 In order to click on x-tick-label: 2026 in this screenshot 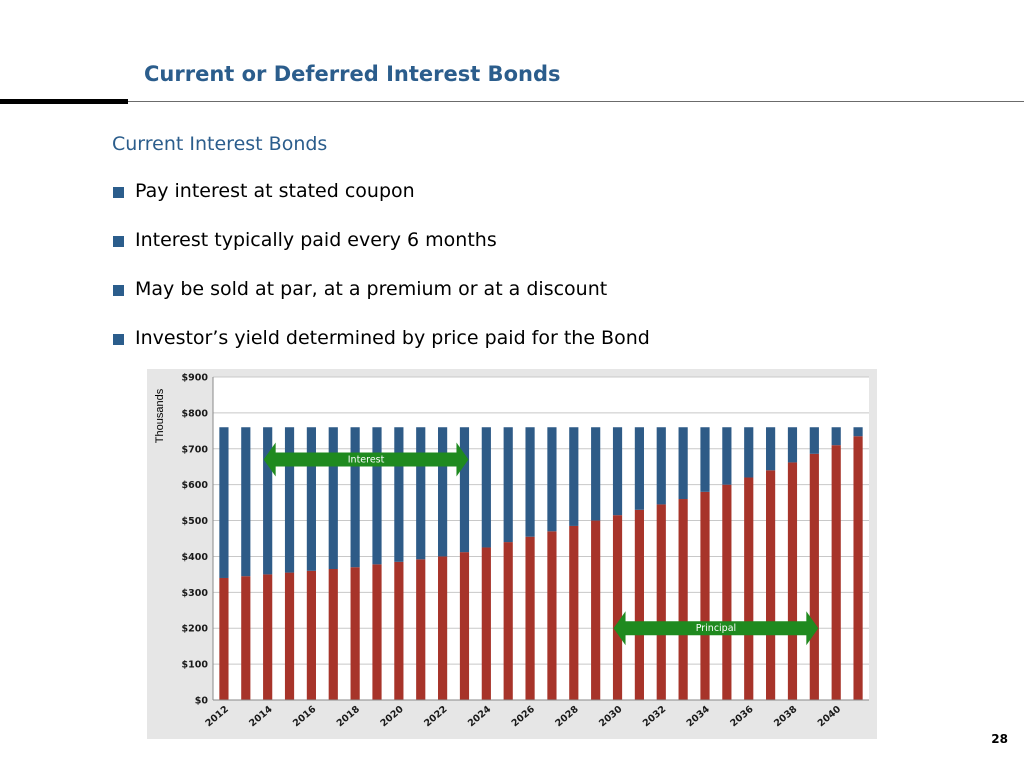, I will do `click(524, 717)`.